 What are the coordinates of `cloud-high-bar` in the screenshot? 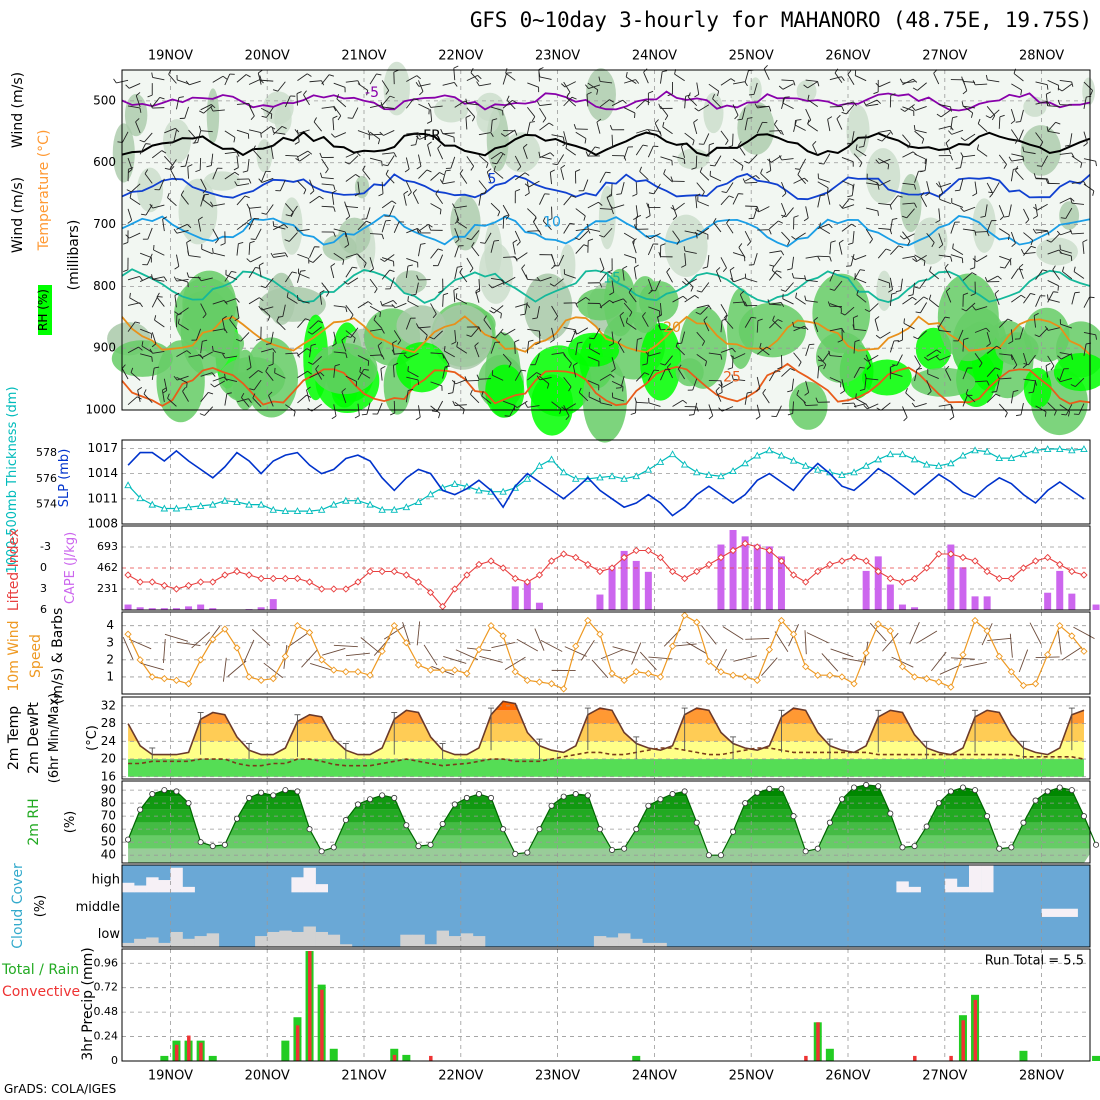 It's located at (951, 885).